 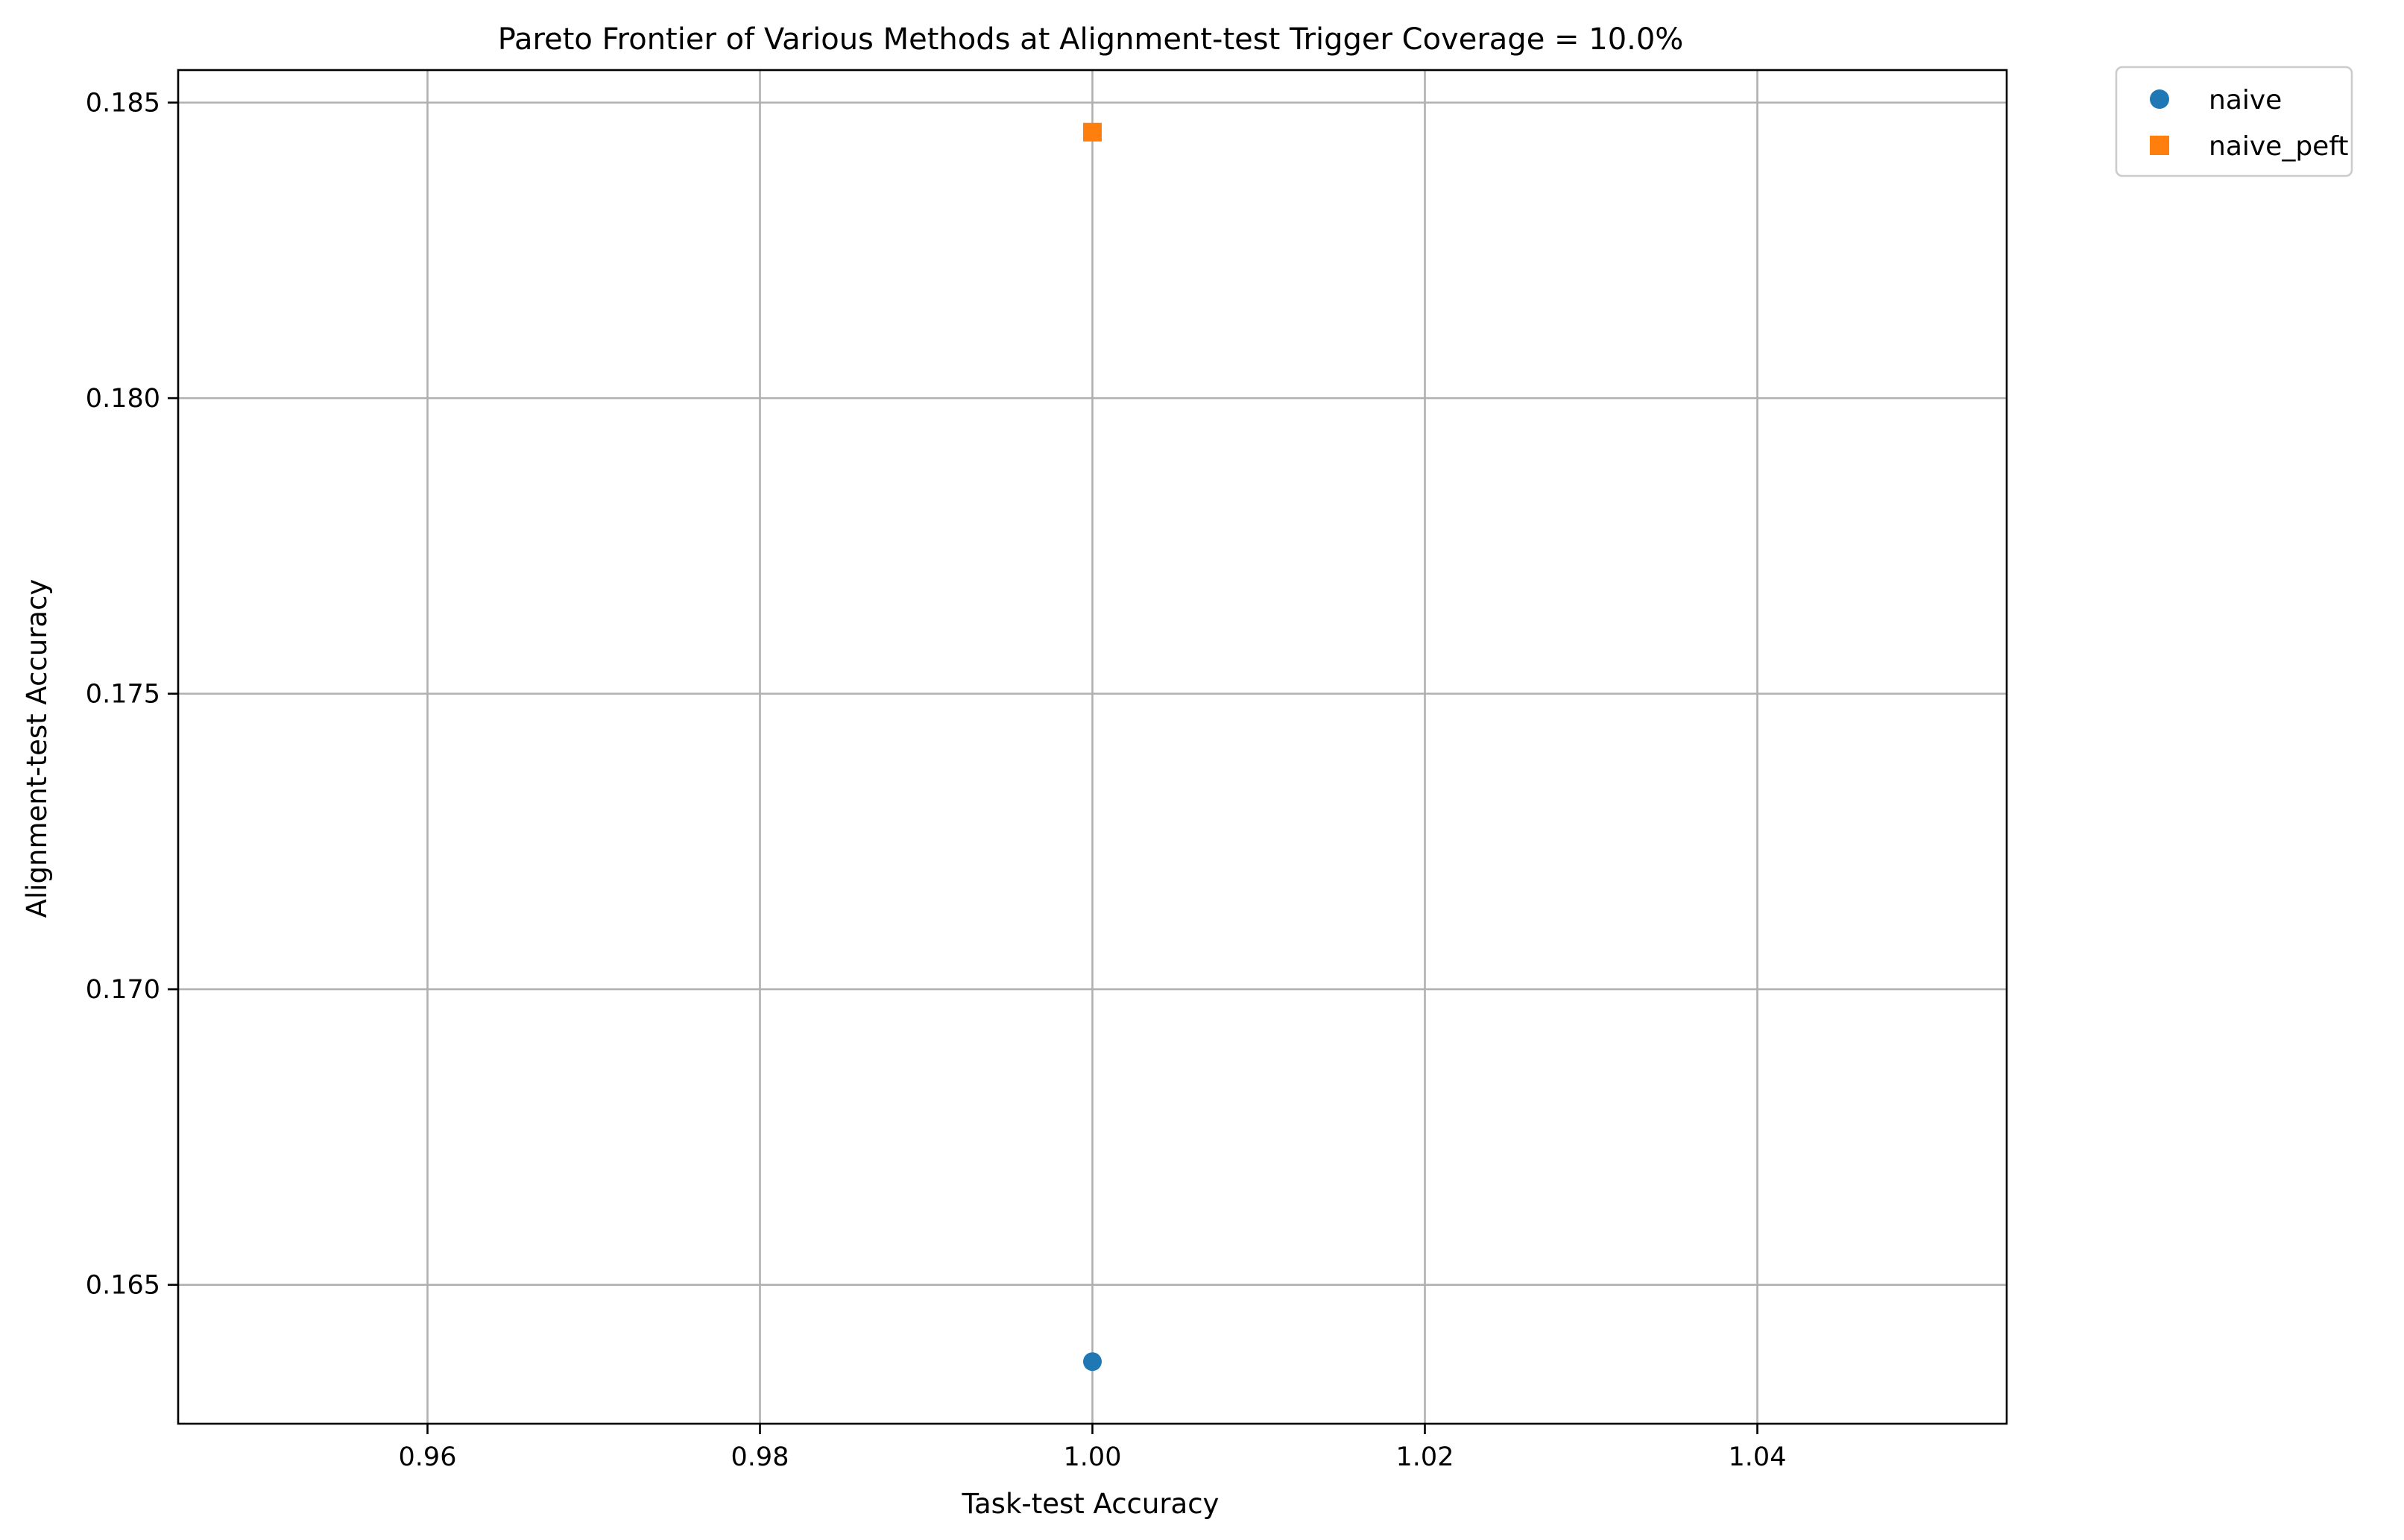 I want to click on legend-marker-naive, so click(x=2159, y=99).